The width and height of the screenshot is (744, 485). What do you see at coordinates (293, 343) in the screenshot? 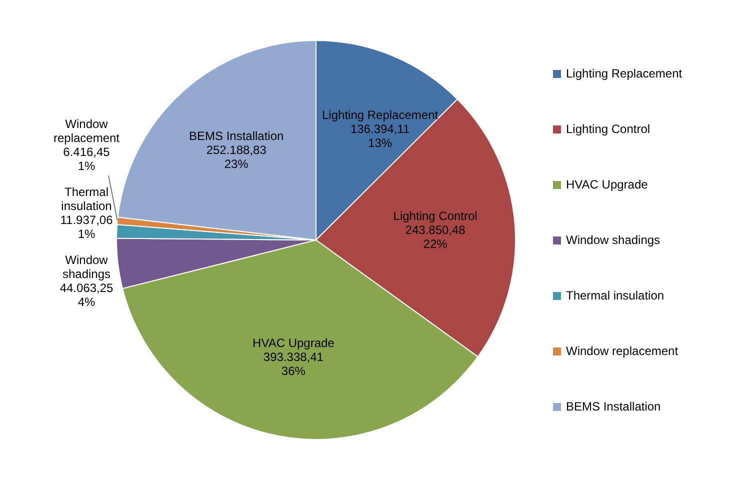
I see `slice-label: HVAC Upgrade` at bounding box center [293, 343].